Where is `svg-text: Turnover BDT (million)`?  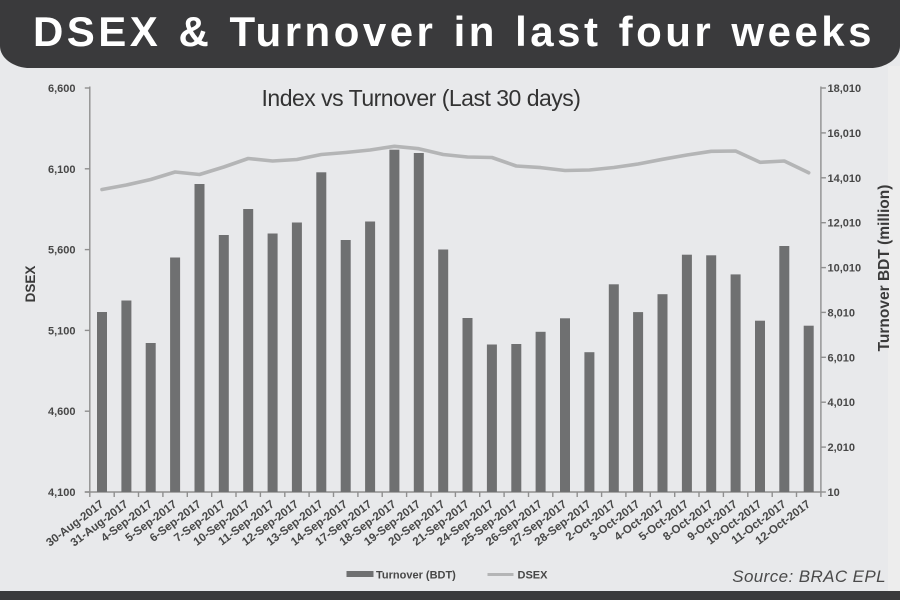
svg-text: Turnover BDT (million) is located at coordinates (884, 268).